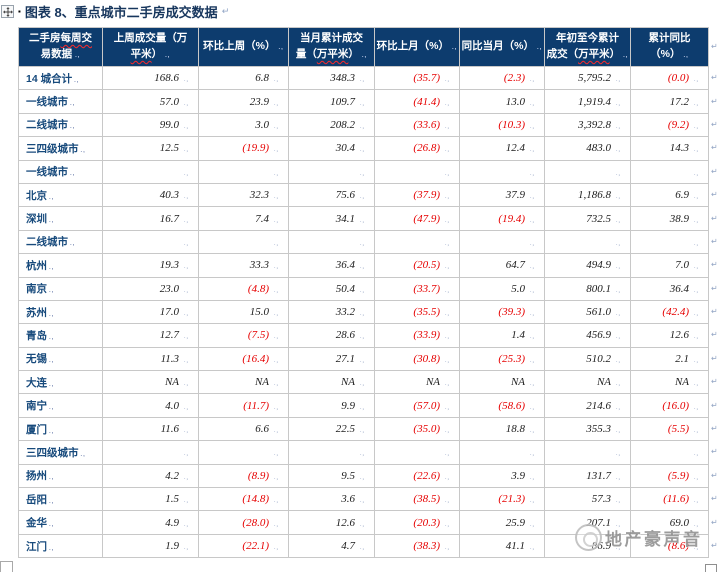  I want to click on table-cell: 355.3.,, so click(587, 429).